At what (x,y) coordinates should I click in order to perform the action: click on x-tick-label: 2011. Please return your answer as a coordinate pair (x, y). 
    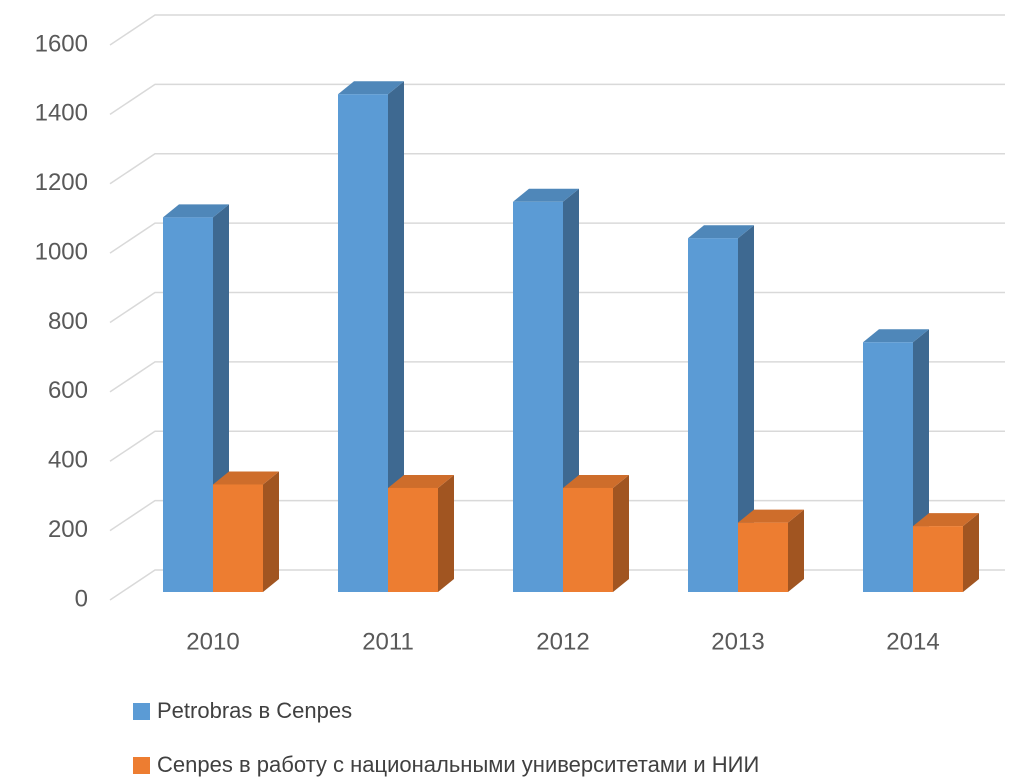
    Looking at the image, I should click on (388, 641).